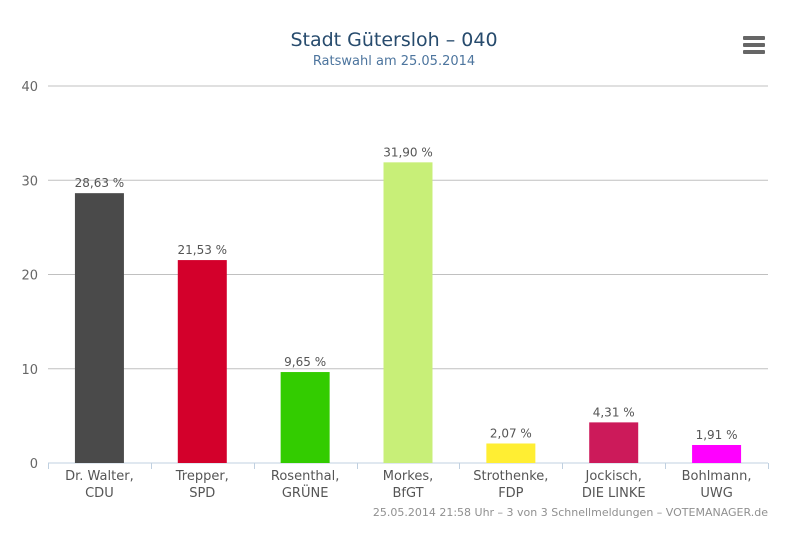  I want to click on x-tick-label: Bohlmann,, so click(717, 476).